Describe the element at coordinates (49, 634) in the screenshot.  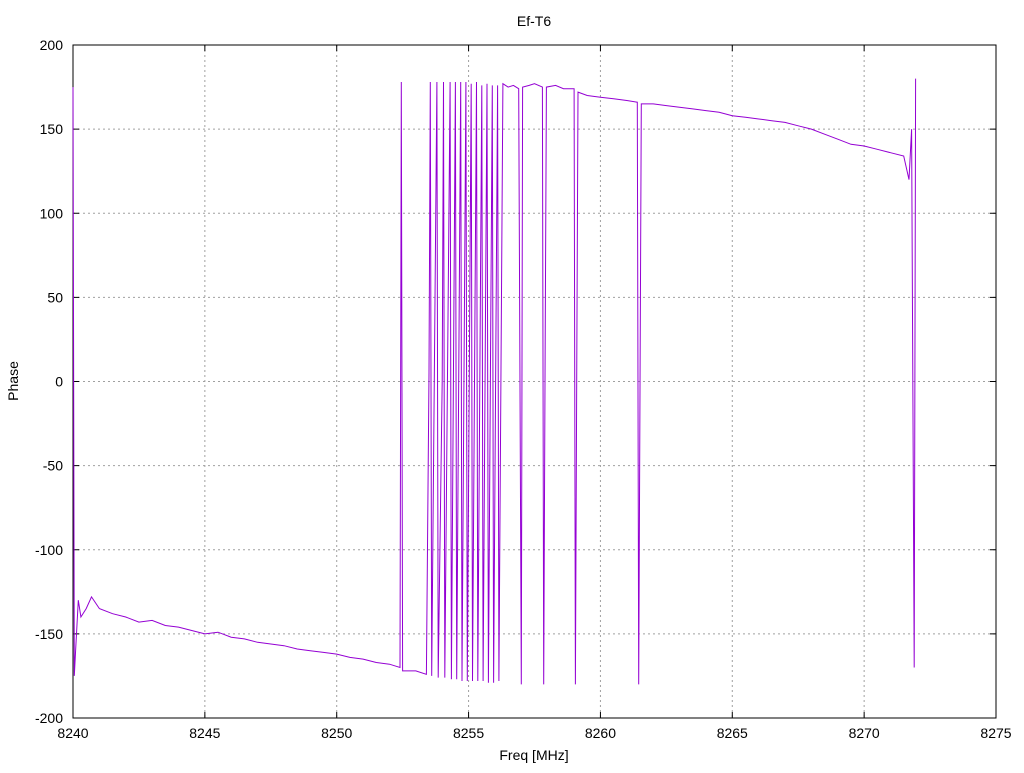
I see `y-tick-label: -150` at that location.